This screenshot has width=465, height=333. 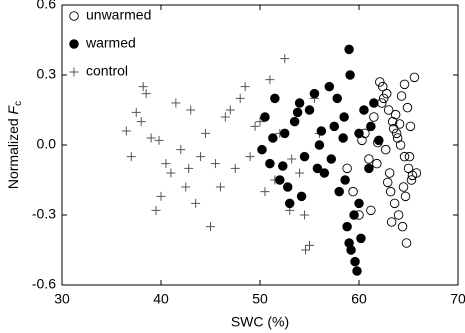 What do you see at coordinates (44, 214) in the screenshot?
I see `y-tick-label: -0.3` at bounding box center [44, 214].